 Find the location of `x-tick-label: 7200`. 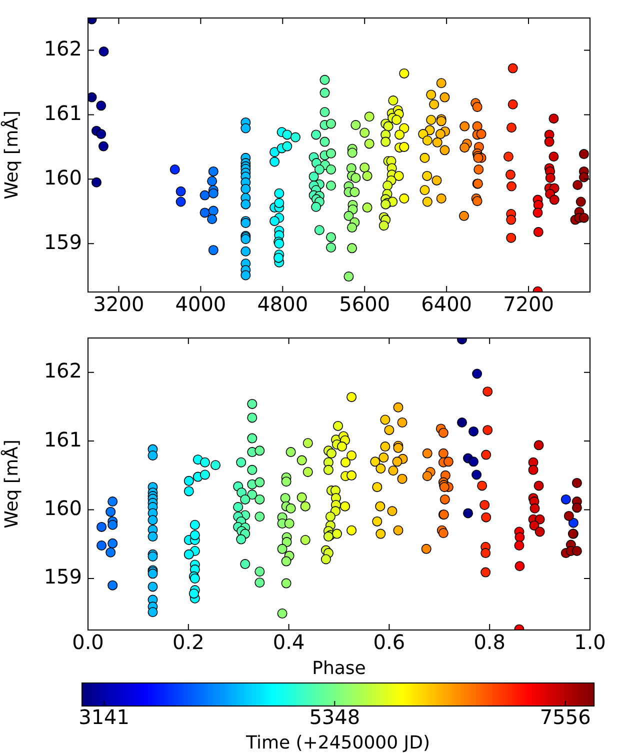

x-tick-label: 7200 is located at coordinates (528, 304).